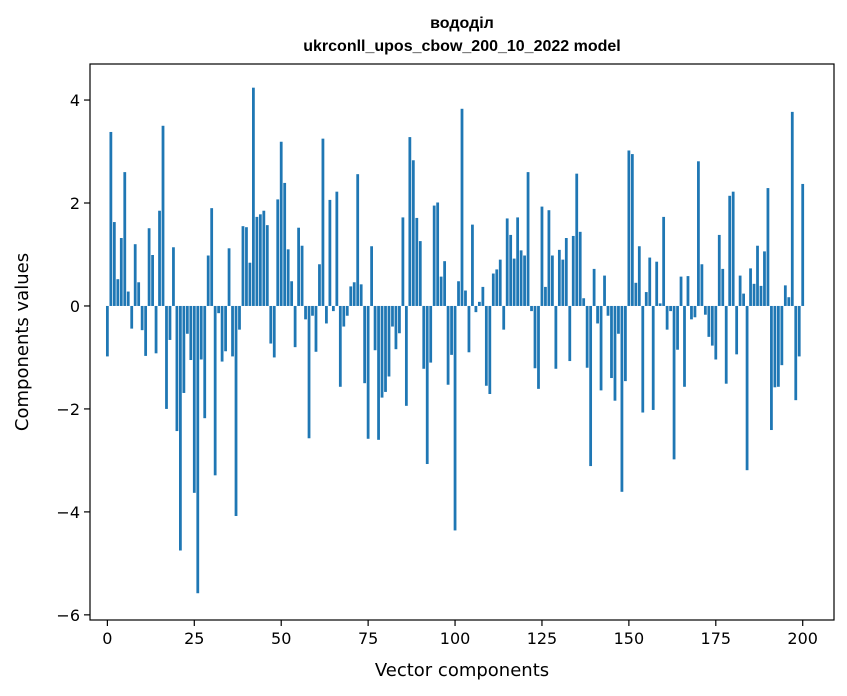 The height and width of the screenshot is (696, 847). I want to click on y-tick-label-1: −4, so click(68, 512).